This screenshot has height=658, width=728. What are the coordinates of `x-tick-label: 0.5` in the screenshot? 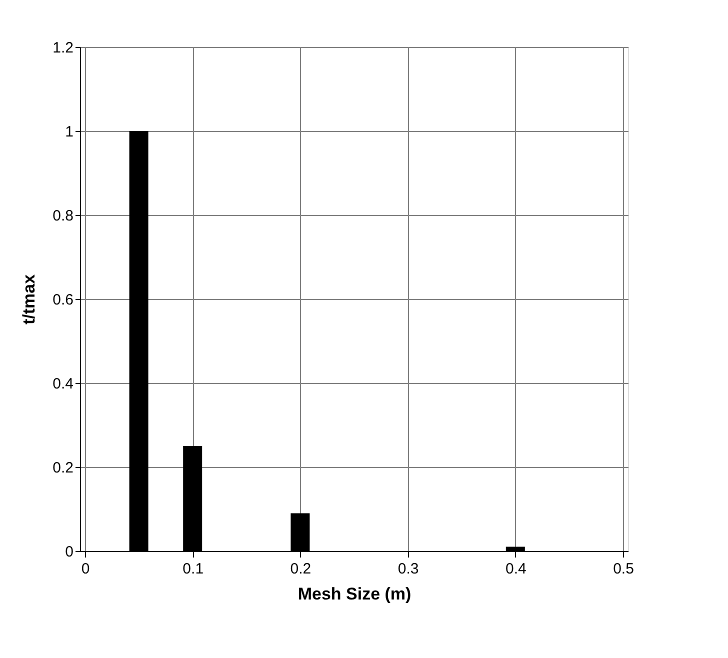 It's located at (623, 569).